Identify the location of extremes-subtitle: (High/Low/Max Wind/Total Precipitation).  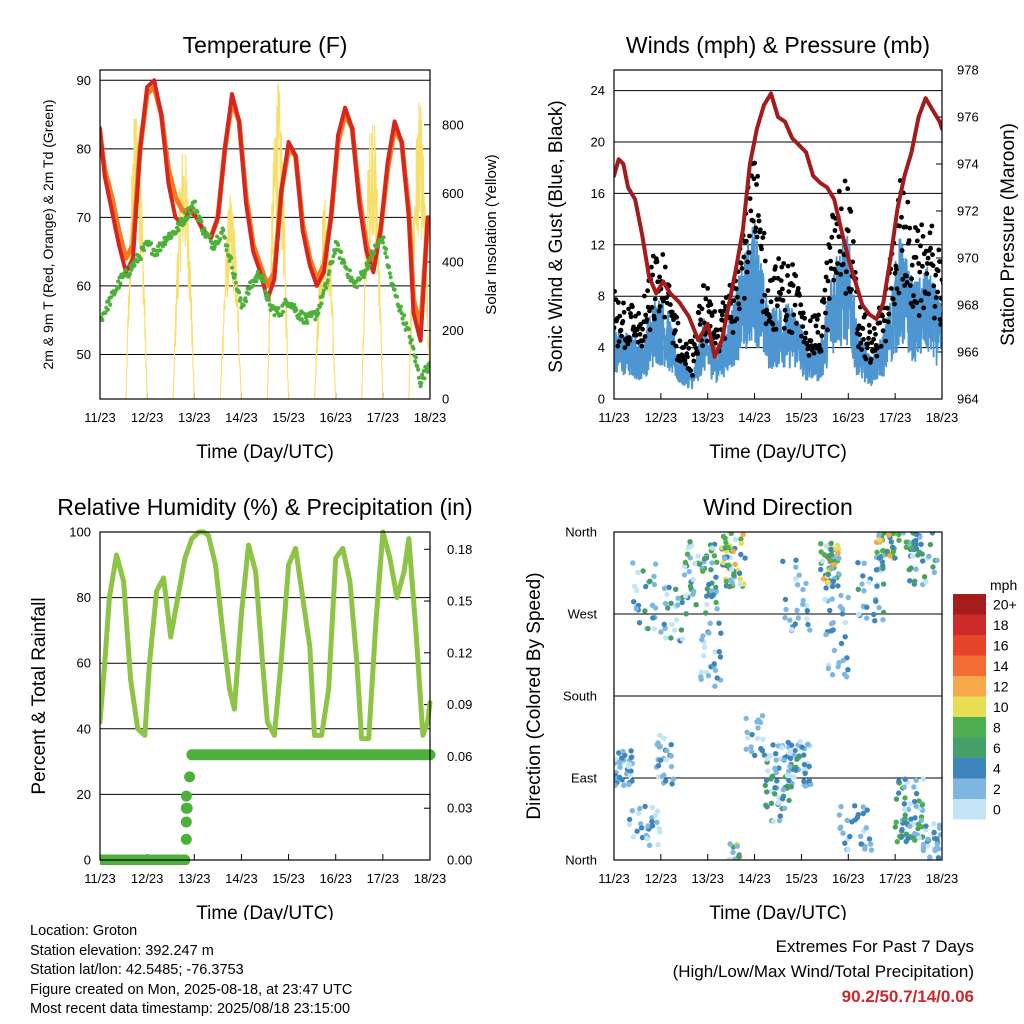
(823, 971).